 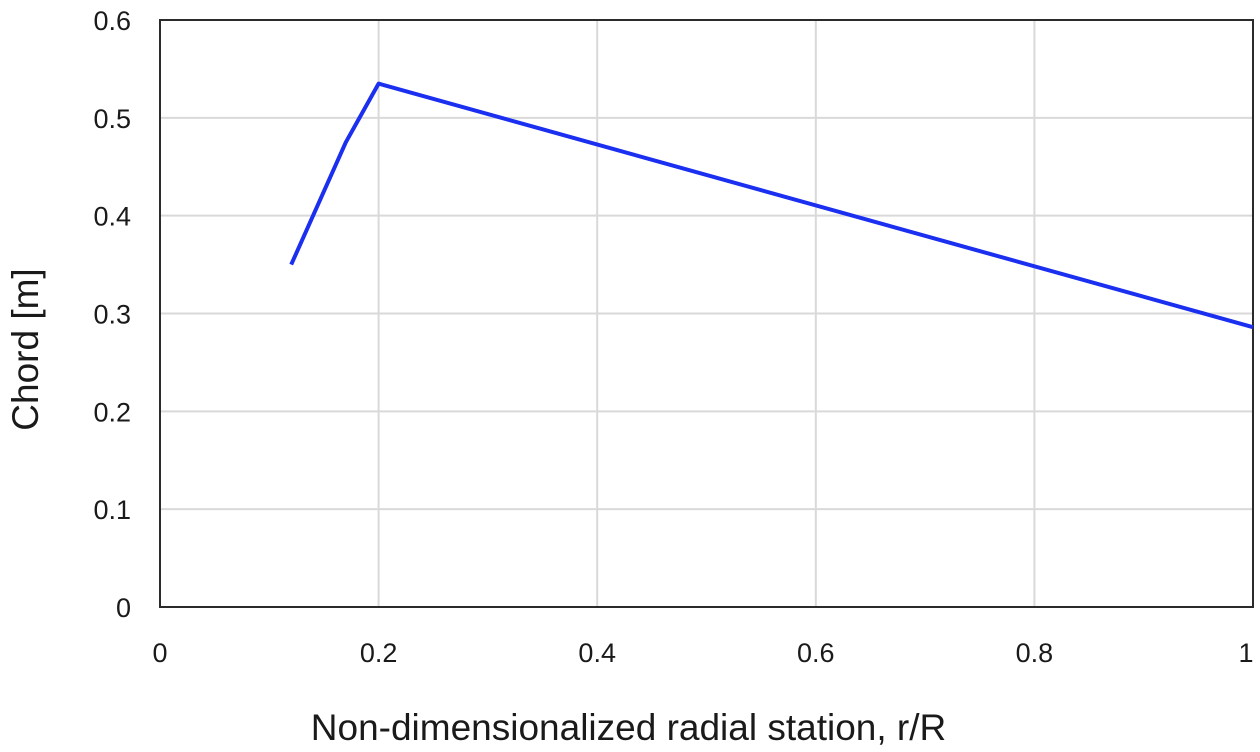 I want to click on x-tick-label: 0.2, so click(x=379, y=653).